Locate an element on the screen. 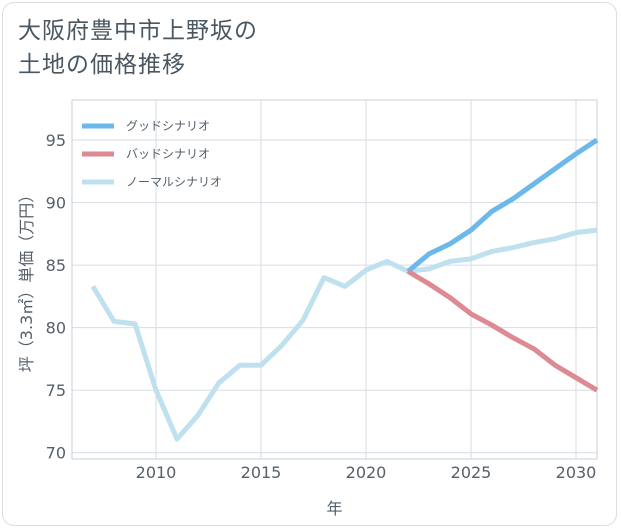  x-axis-title: 年 is located at coordinates (334, 508).